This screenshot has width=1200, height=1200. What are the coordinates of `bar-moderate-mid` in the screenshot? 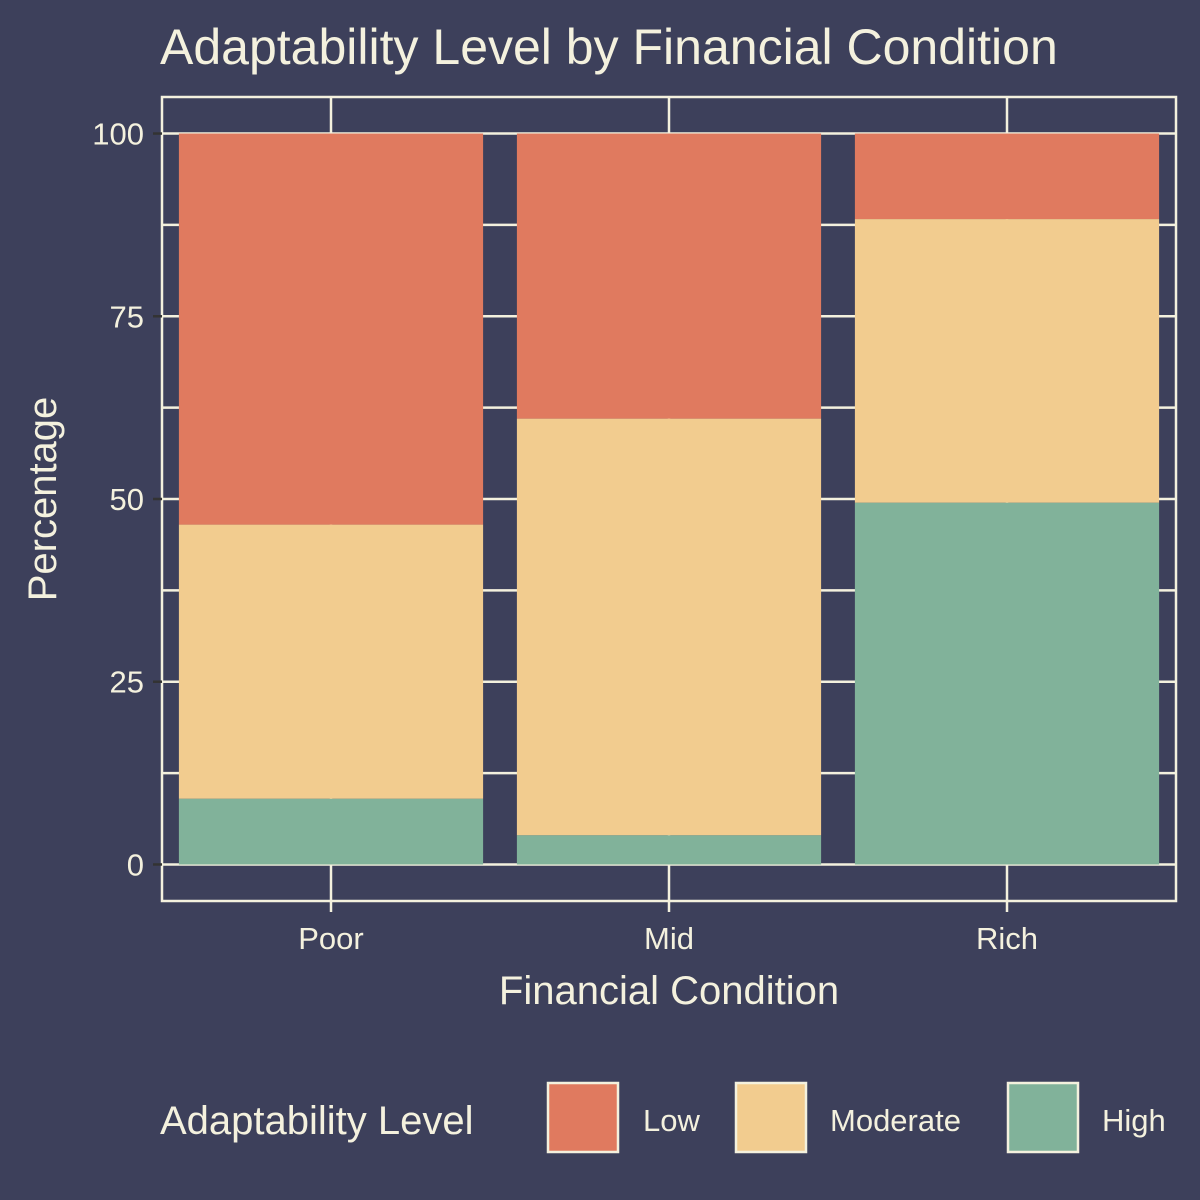 It's located at (669, 627).